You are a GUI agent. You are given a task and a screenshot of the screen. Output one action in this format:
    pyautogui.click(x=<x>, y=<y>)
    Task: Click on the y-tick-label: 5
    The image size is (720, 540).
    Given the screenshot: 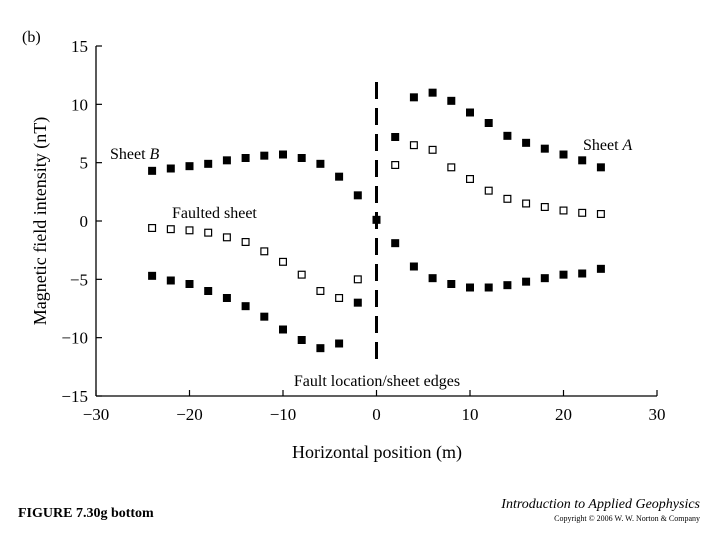 What is the action you would take?
    pyautogui.click(x=84, y=163)
    